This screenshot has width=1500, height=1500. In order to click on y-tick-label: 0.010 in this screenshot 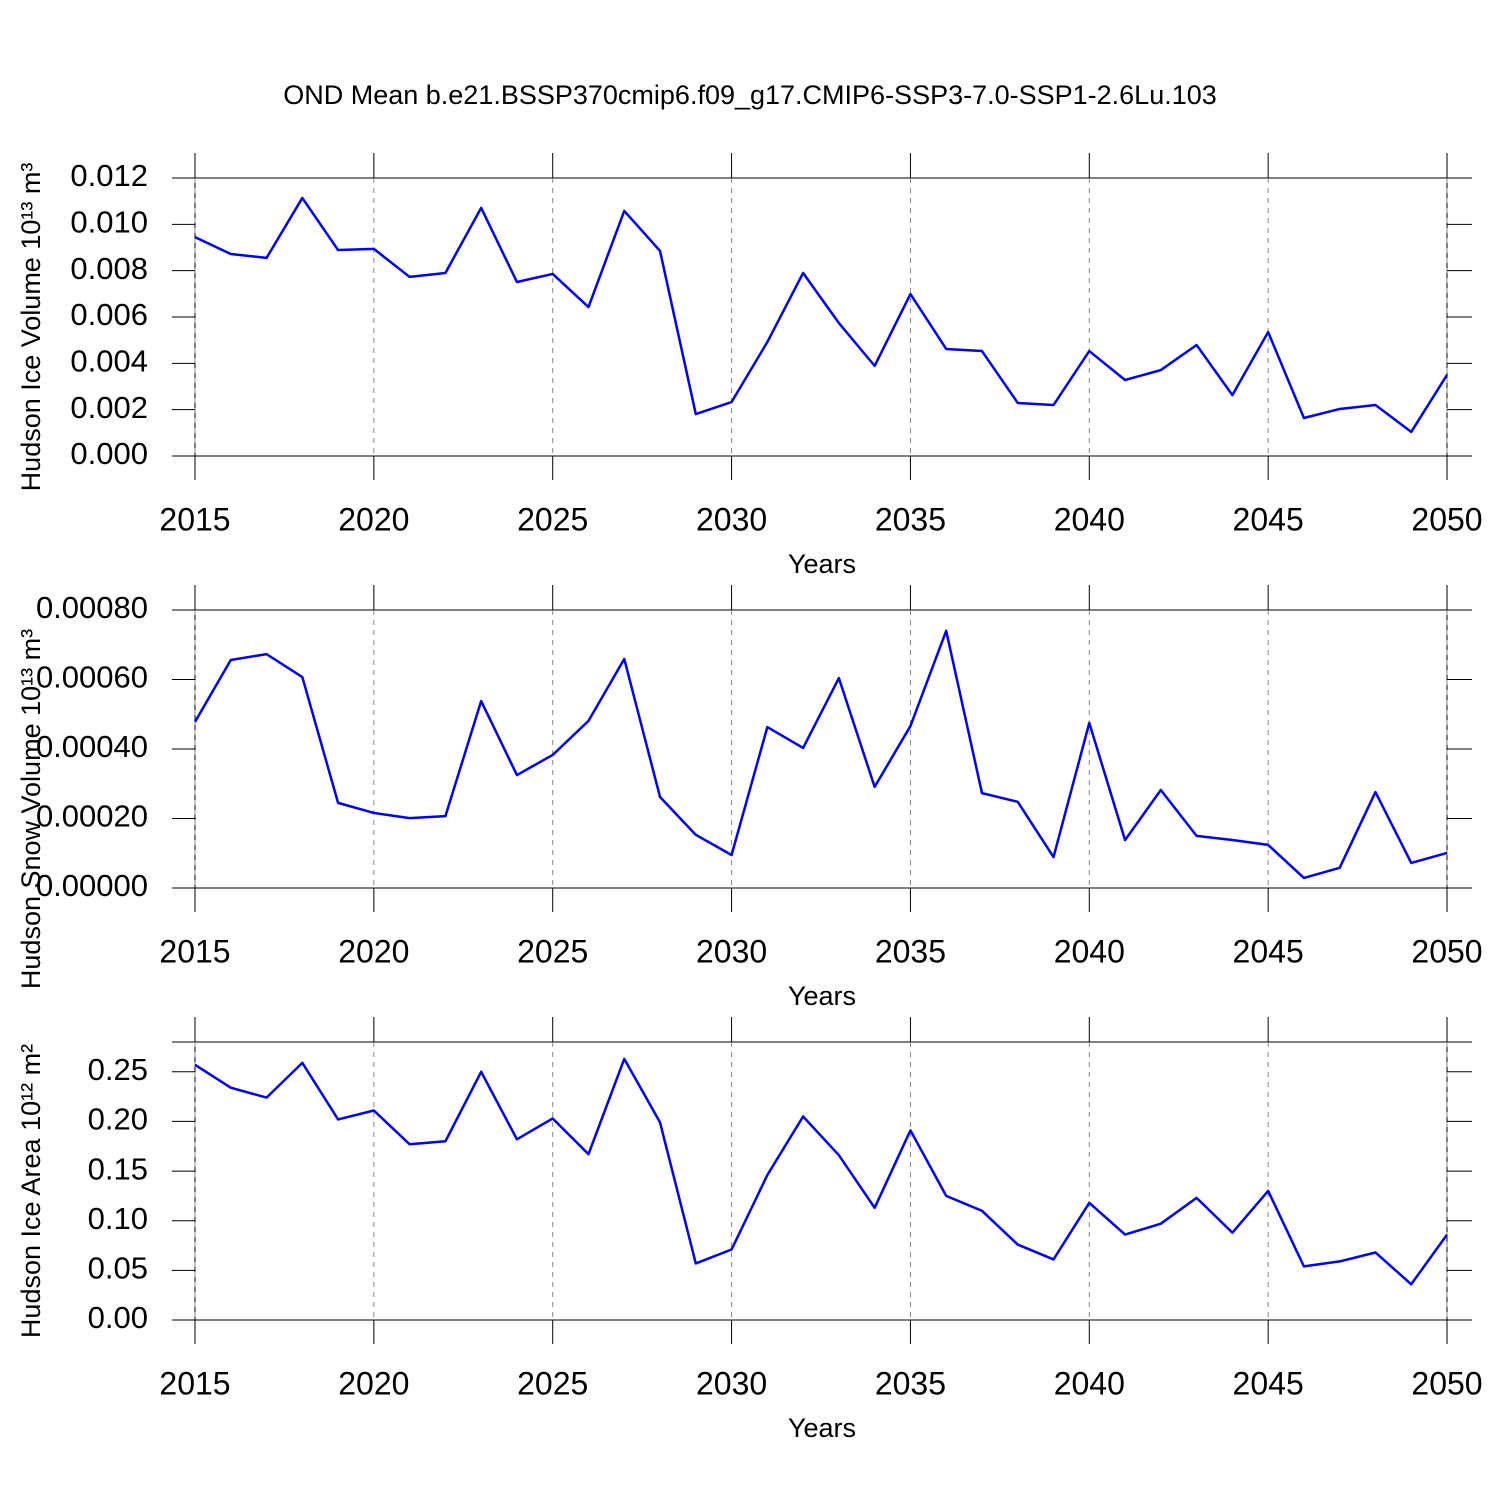, I will do `click(109, 222)`.